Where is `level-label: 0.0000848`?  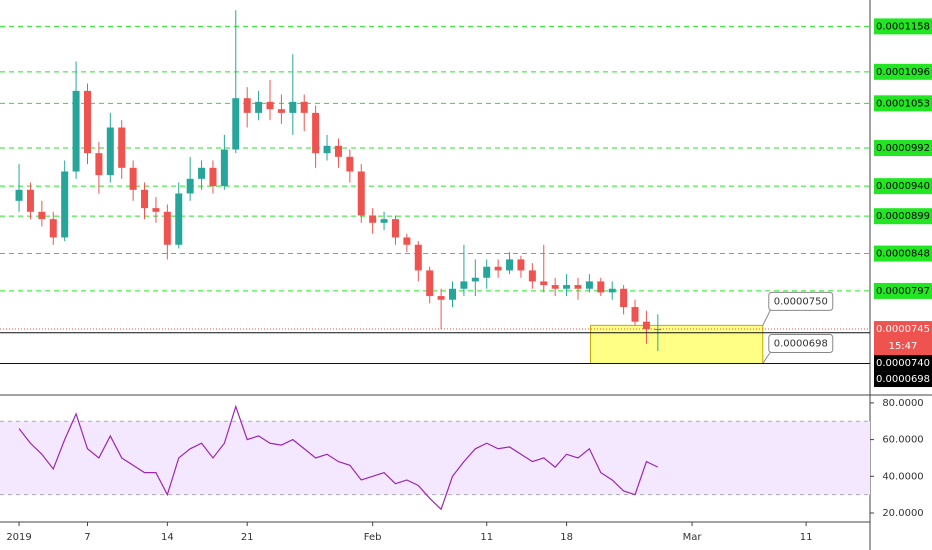 level-label: 0.0000848 is located at coordinates (903, 254).